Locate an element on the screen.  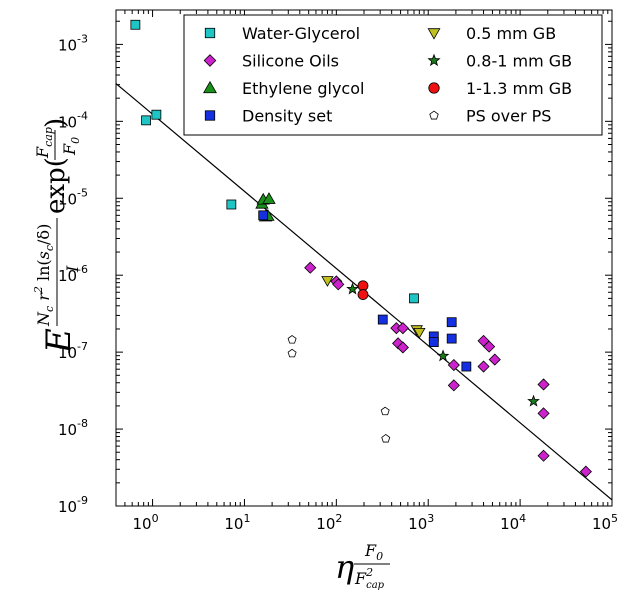
legend-label-1-1-3-mm-gb: 1-1.3 mm GB is located at coordinates (519, 88).